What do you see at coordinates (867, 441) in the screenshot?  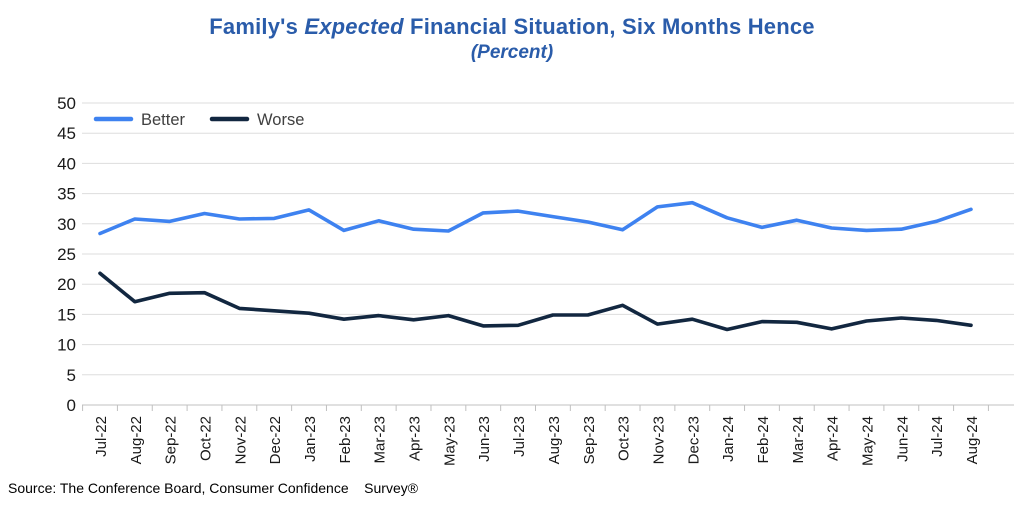 I see `x-axis-tick-label: May-24` at bounding box center [867, 441].